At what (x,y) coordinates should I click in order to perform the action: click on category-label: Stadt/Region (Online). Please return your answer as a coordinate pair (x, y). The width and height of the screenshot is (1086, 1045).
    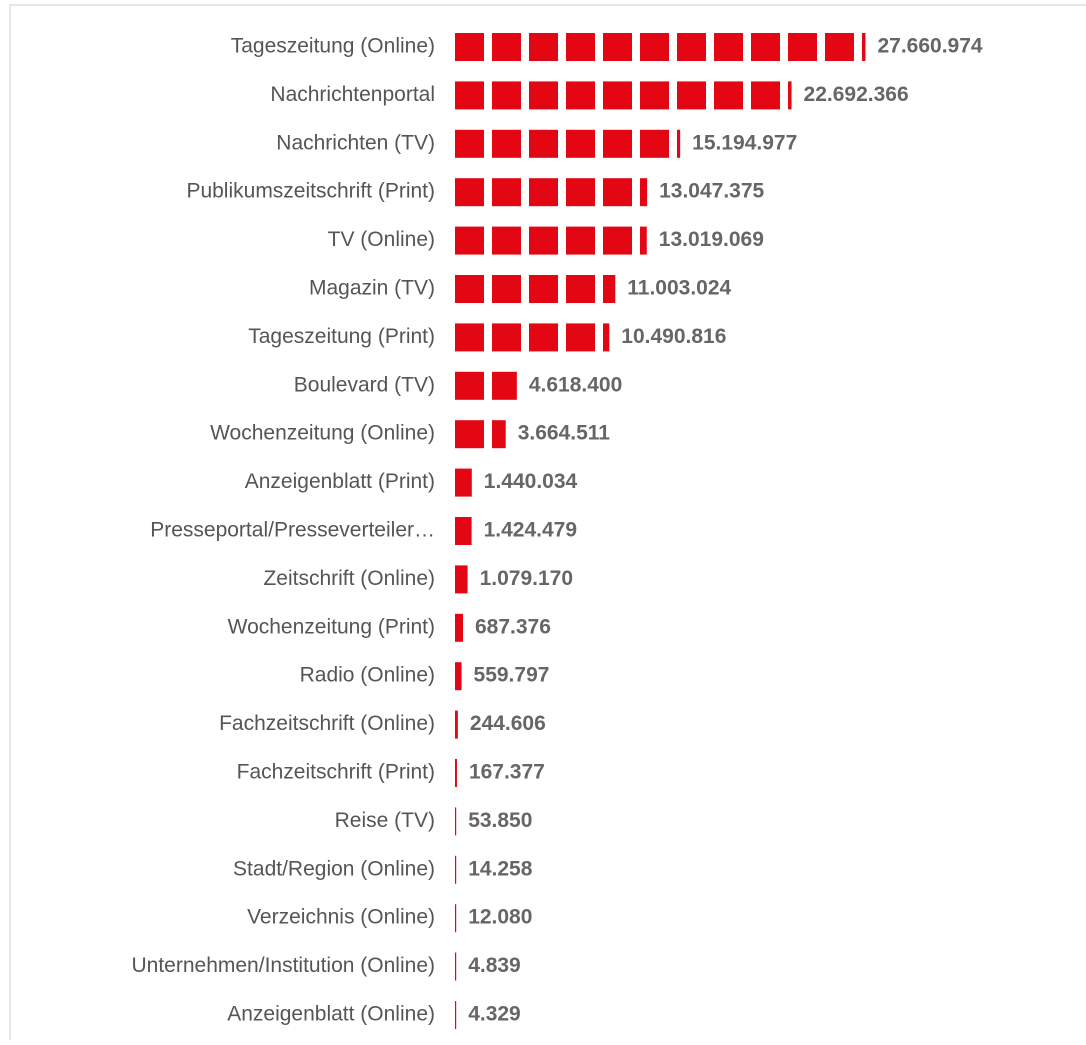
    Looking at the image, I should click on (334, 868).